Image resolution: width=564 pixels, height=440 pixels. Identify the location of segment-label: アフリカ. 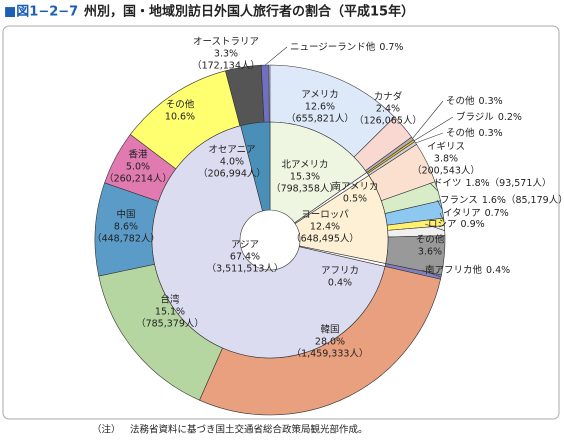
(340, 271).